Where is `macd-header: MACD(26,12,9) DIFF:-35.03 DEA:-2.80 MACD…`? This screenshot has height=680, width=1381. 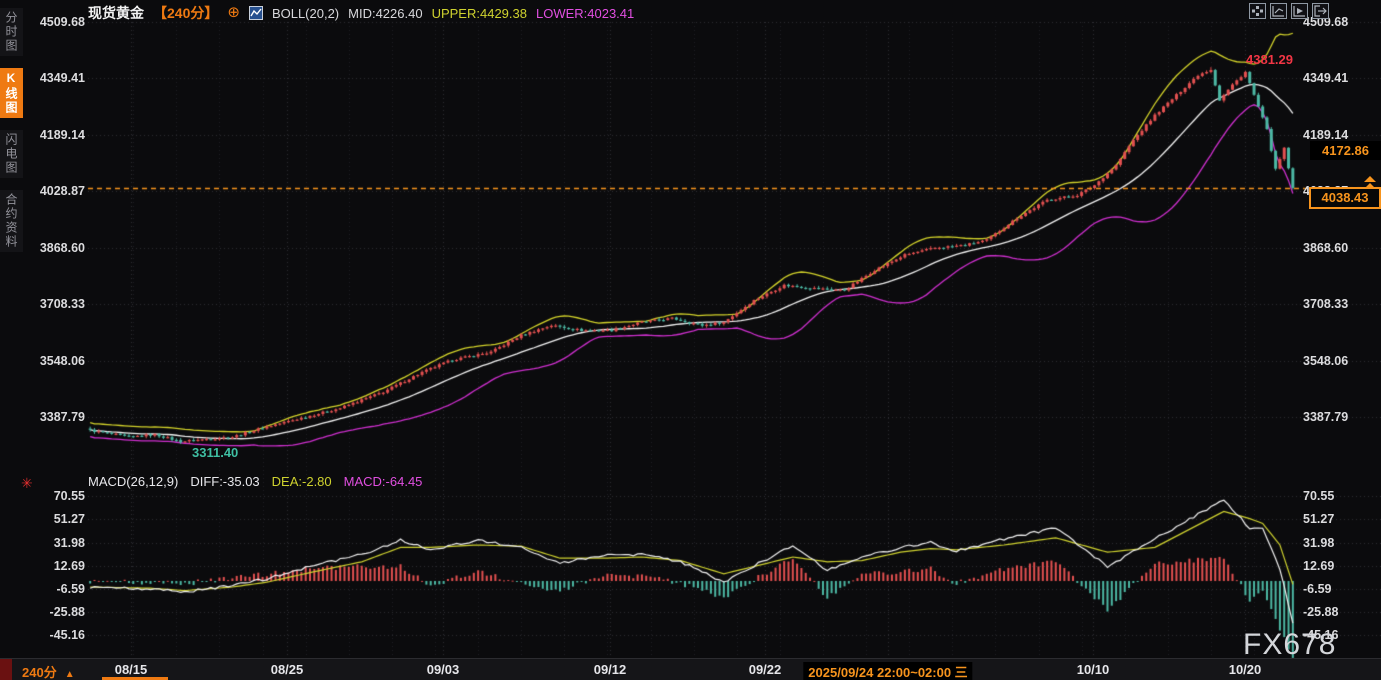 macd-header: MACD(26,12,9) DIFF:-35.03 DEA:-2.80 MACD… is located at coordinates (255, 481).